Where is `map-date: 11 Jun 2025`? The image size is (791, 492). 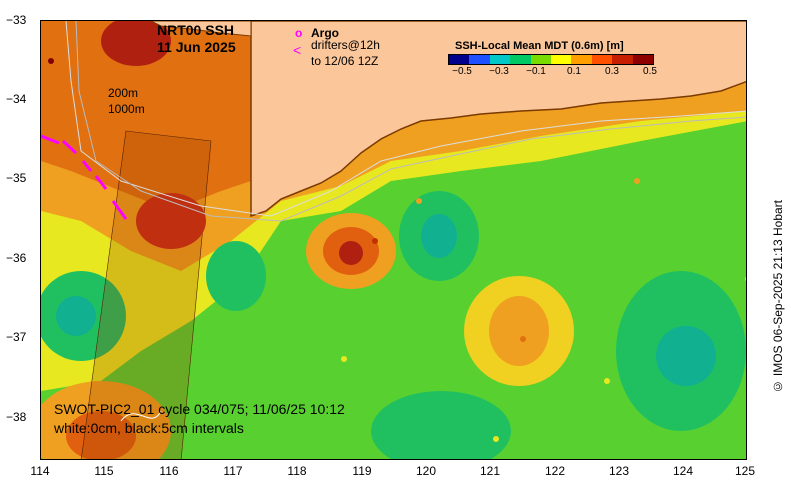 map-date: 11 Jun 2025 is located at coordinates (196, 47).